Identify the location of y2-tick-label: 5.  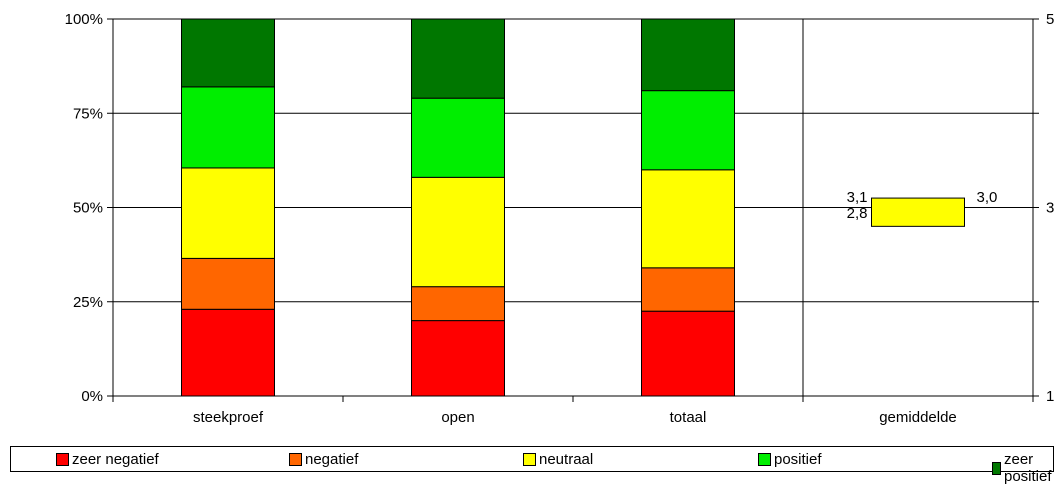
(1050, 19).